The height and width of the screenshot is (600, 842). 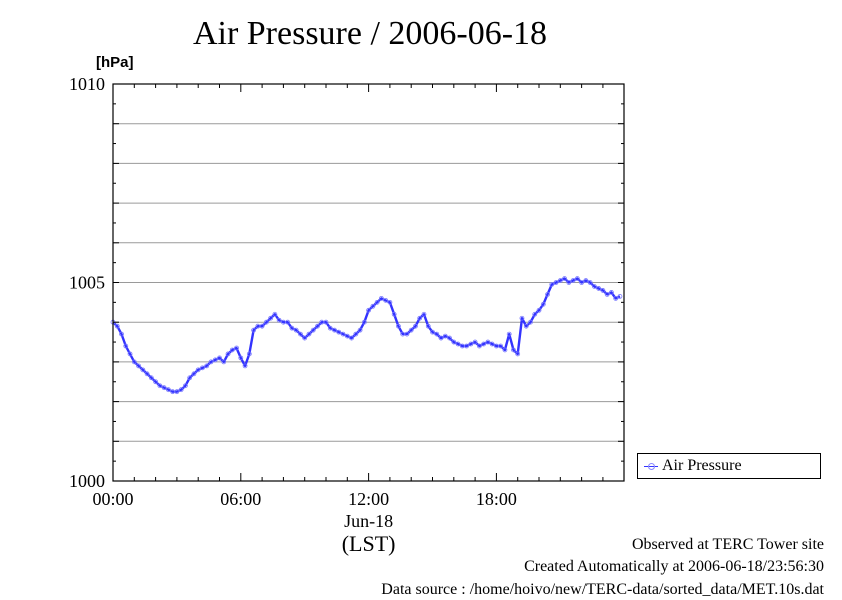 What do you see at coordinates (368, 521) in the screenshot?
I see `date-label: Jun-18` at bounding box center [368, 521].